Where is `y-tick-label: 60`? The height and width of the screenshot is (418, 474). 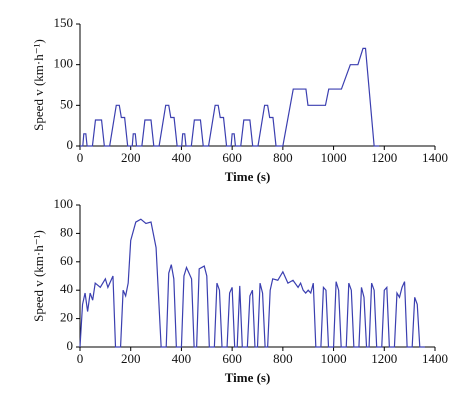 y-tick-label: 60 is located at coordinates (66, 260).